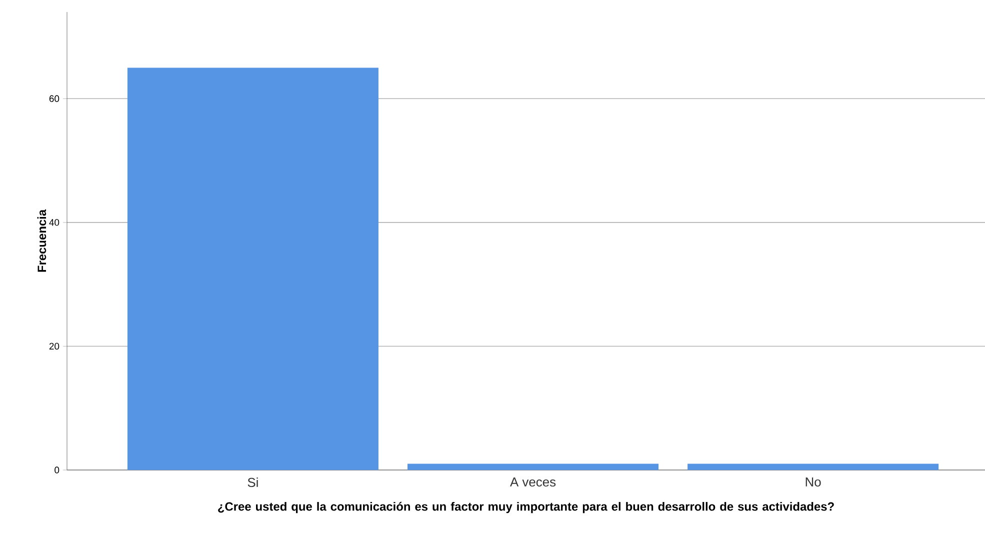 The height and width of the screenshot is (554, 985). I want to click on y-tick-label: 20, so click(54, 346).